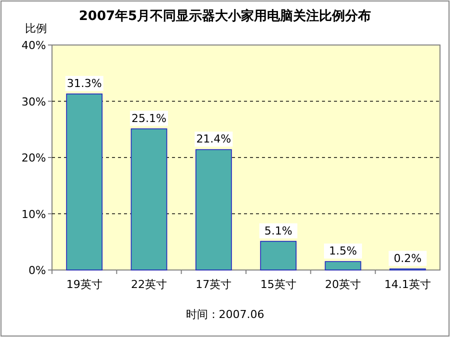 The height and width of the screenshot is (337, 450). I want to click on x-tick-label: 19英寸, so click(84, 284).